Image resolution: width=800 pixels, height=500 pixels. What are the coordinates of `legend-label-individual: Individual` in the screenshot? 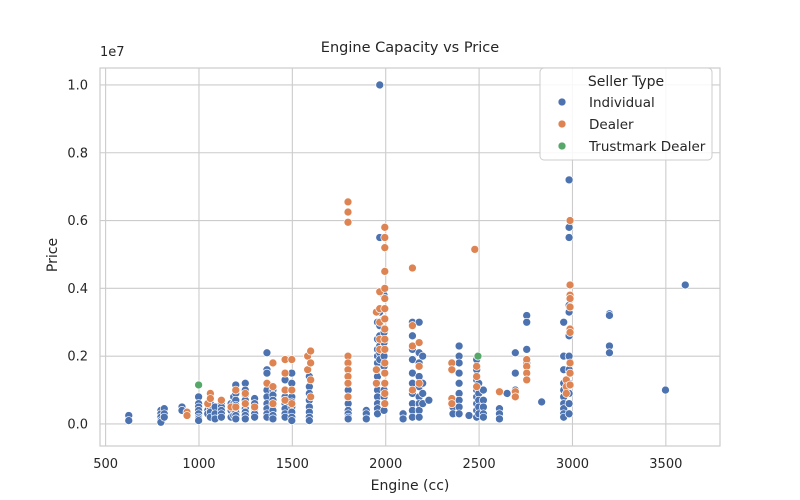 It's located at (622, 103).